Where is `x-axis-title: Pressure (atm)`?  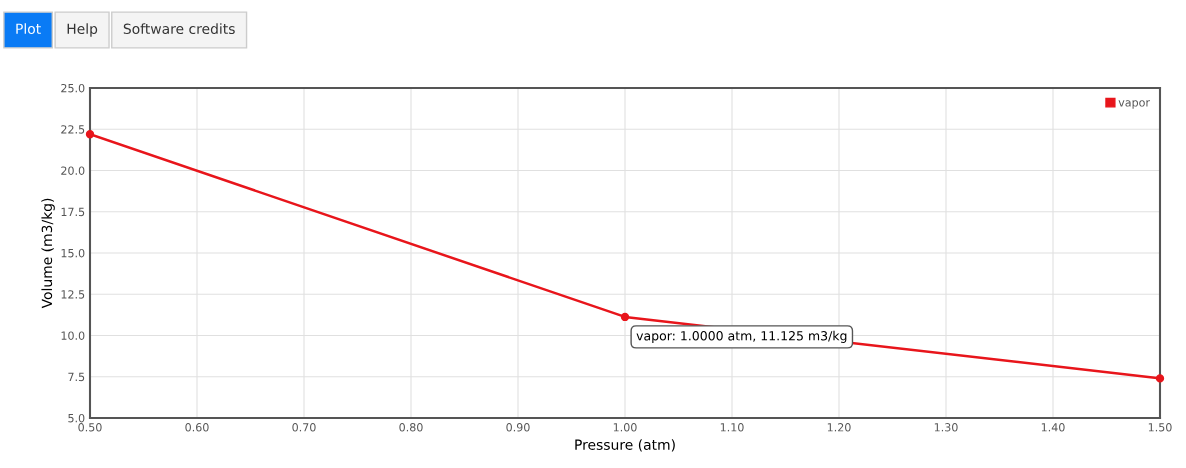
x-axis-title: Pressure (atm) is located at coordinates (625, 445).